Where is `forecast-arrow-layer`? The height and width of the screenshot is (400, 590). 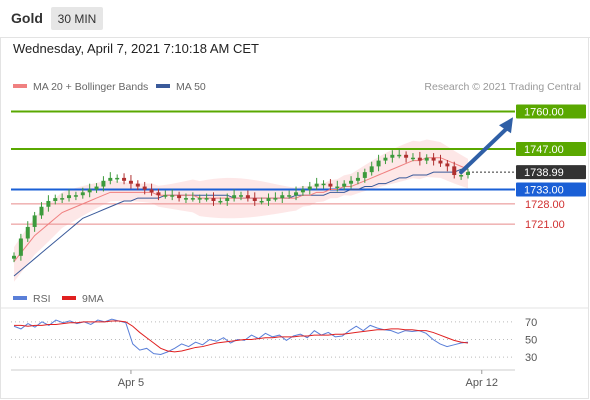 forecast-arrow-layer is located at coordinates (486, 146).